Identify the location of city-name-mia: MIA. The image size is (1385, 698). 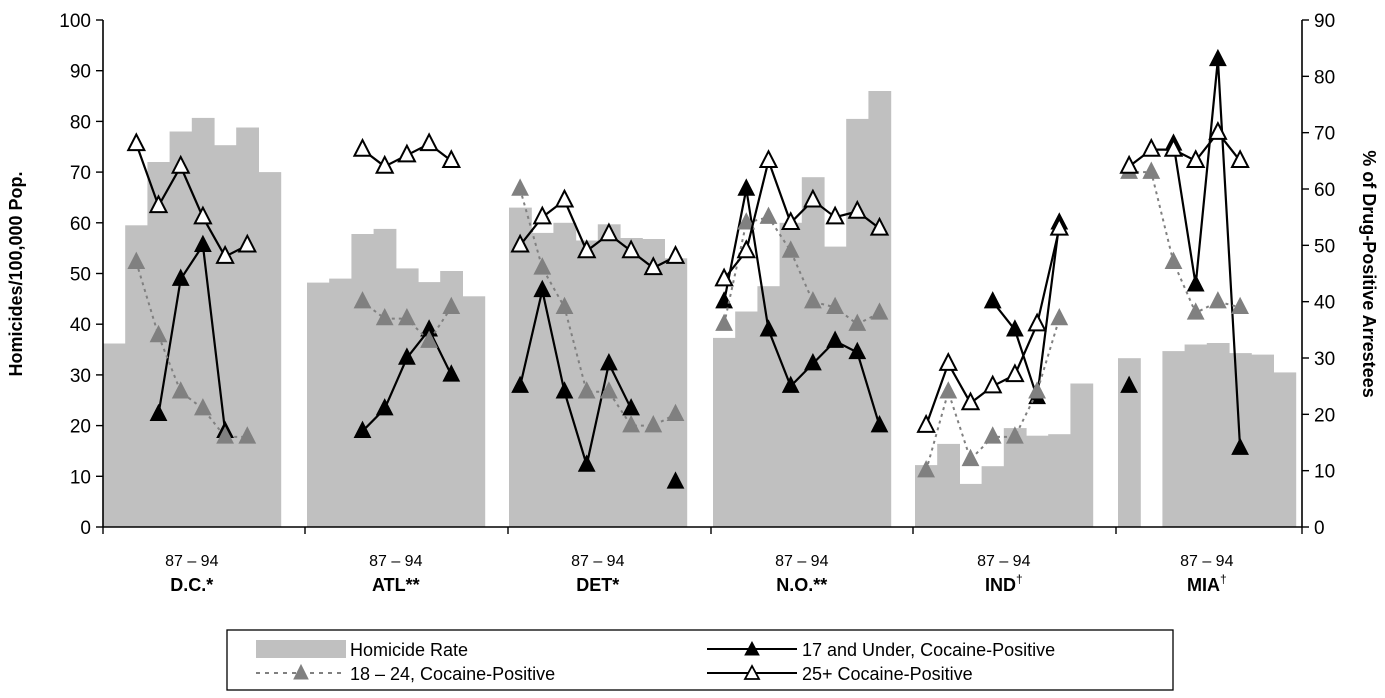
(1203, 585).